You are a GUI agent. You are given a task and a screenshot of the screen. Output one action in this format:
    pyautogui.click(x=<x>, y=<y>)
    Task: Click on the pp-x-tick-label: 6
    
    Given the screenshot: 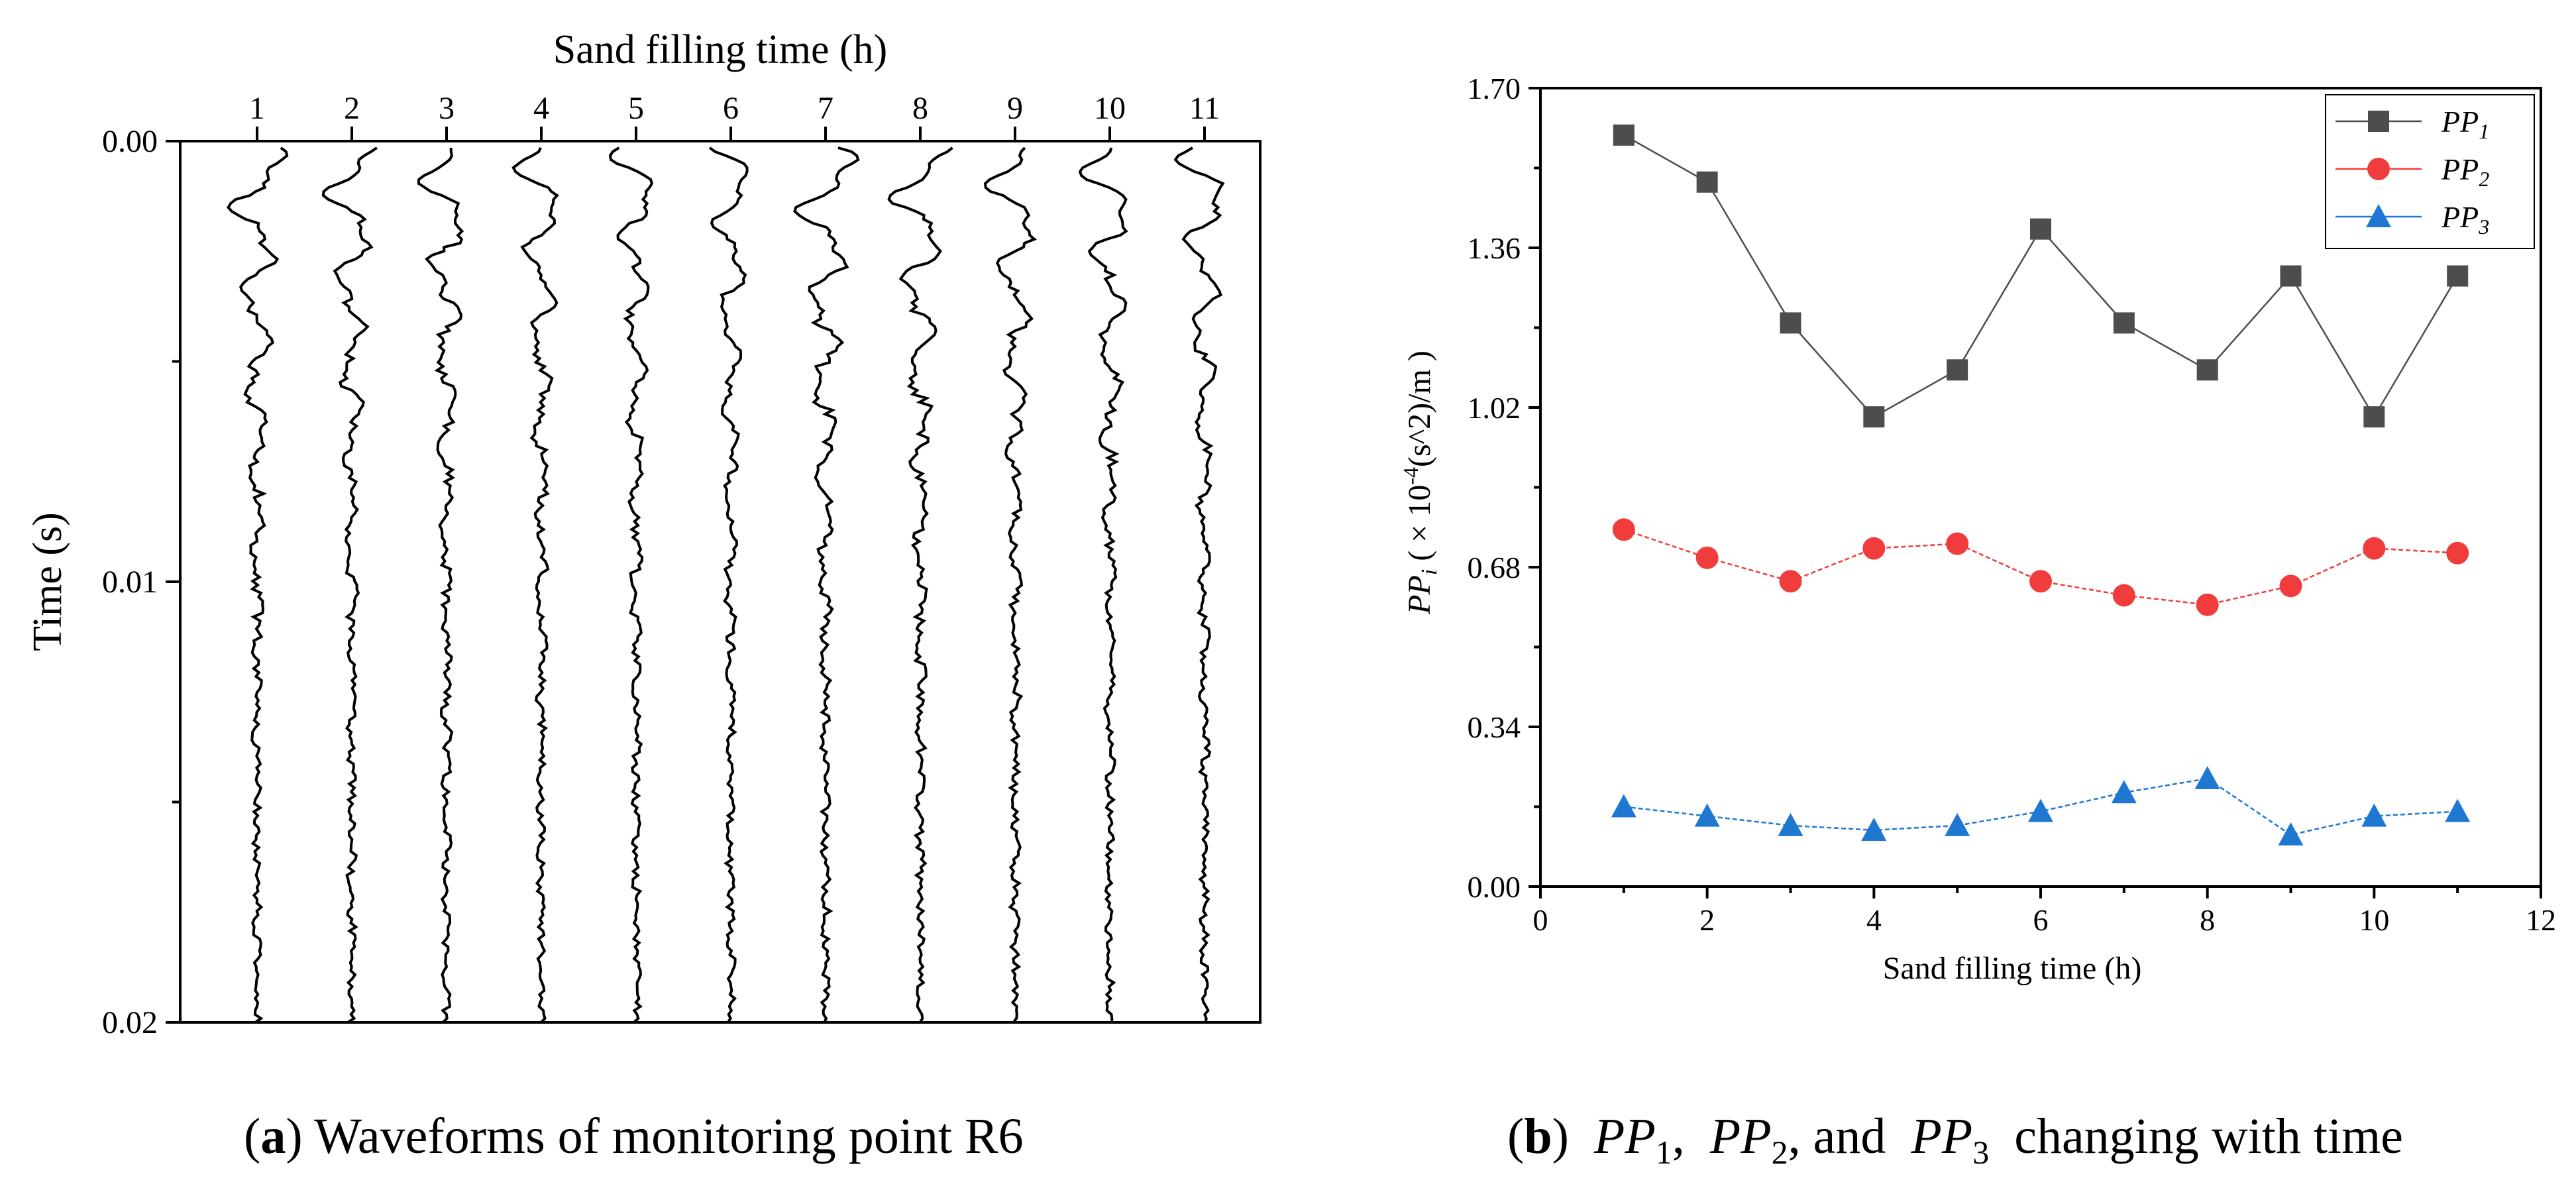 What is the action you would take?
    pyautogui.click(x=2041, y=920)
    